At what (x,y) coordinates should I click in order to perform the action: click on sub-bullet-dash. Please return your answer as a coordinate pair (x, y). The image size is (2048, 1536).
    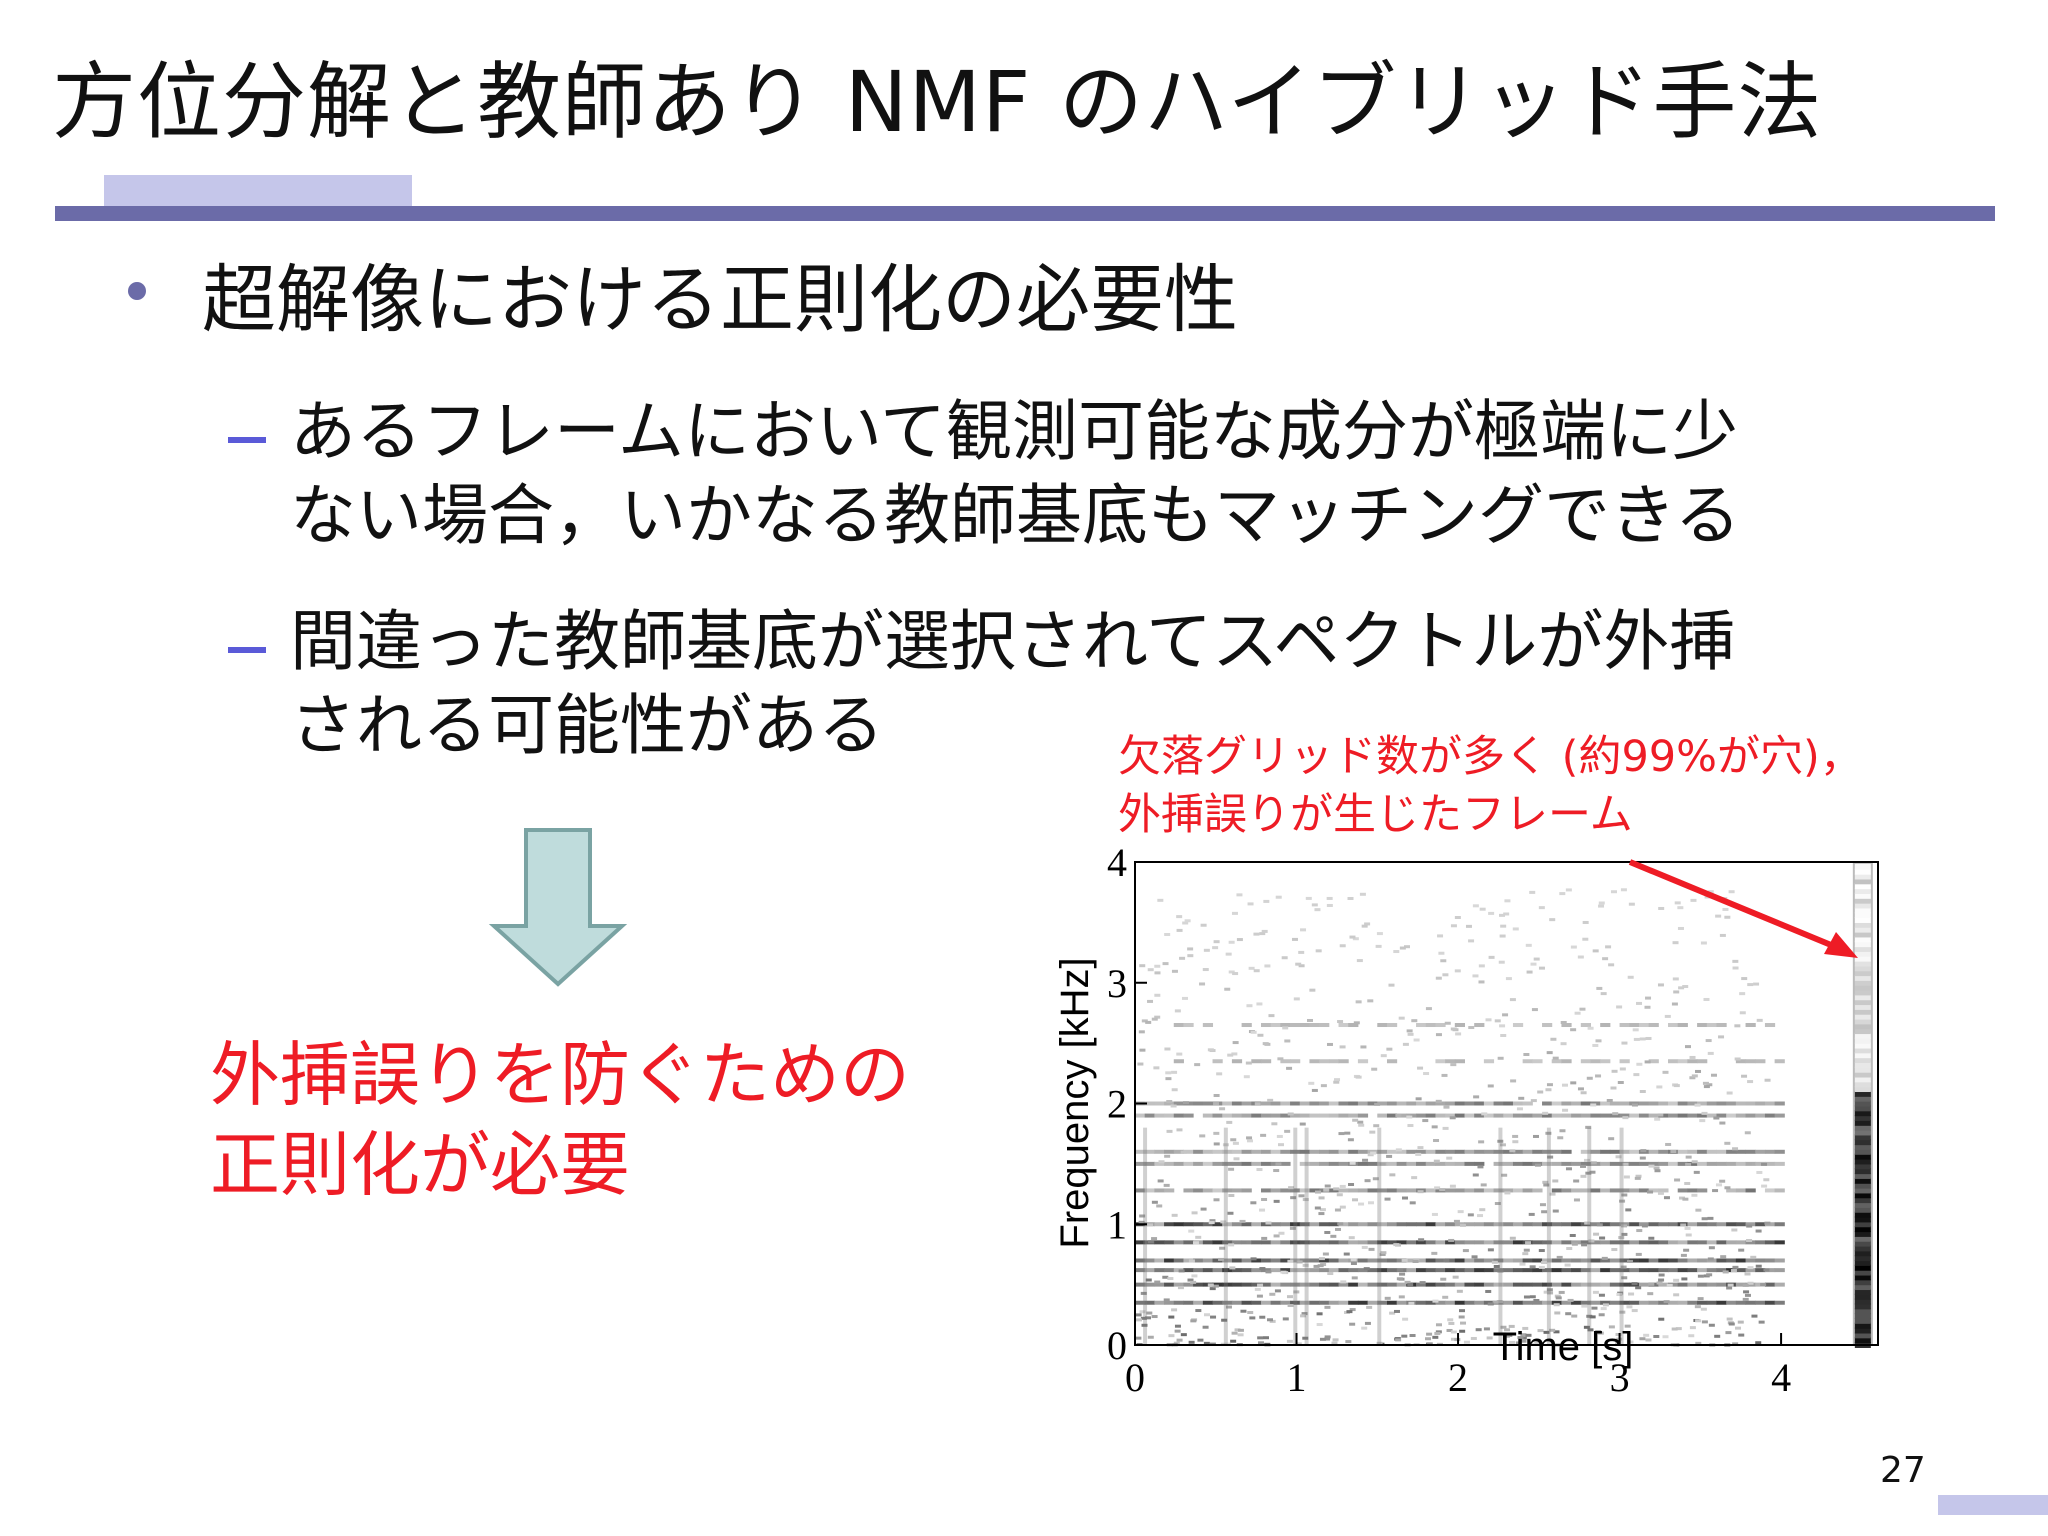
    Looking at the image, I should click on (247, 440).